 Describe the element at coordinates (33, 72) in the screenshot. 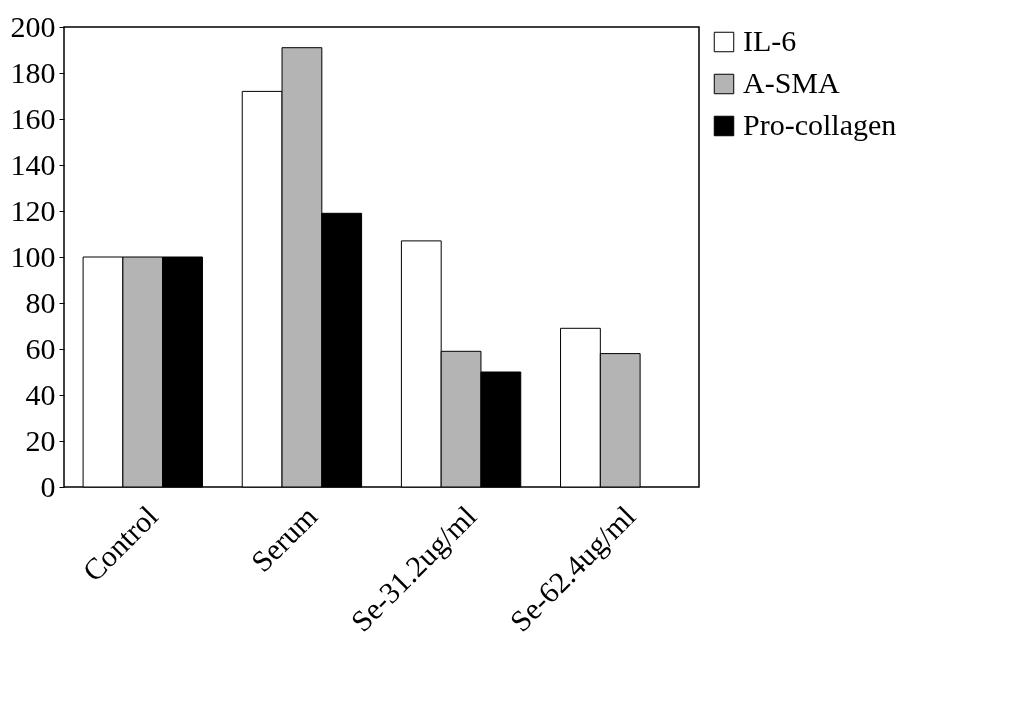

I see `y-tick-label: 180` at that location.